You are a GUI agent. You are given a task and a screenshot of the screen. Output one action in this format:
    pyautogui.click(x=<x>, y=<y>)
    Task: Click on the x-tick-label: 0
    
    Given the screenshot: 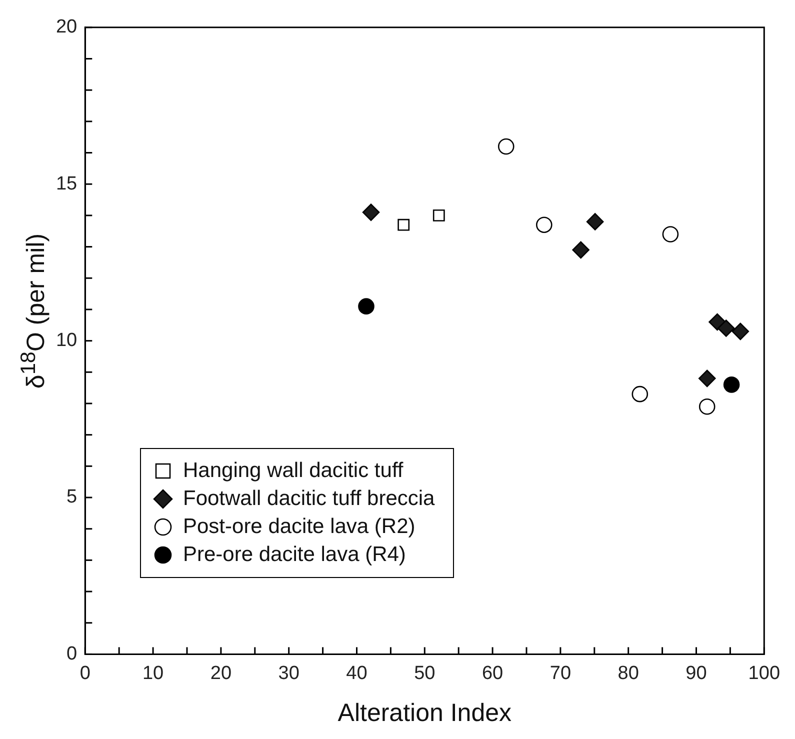 What is the action you would take?
    pyautogui.click(x=85, y=673)
    